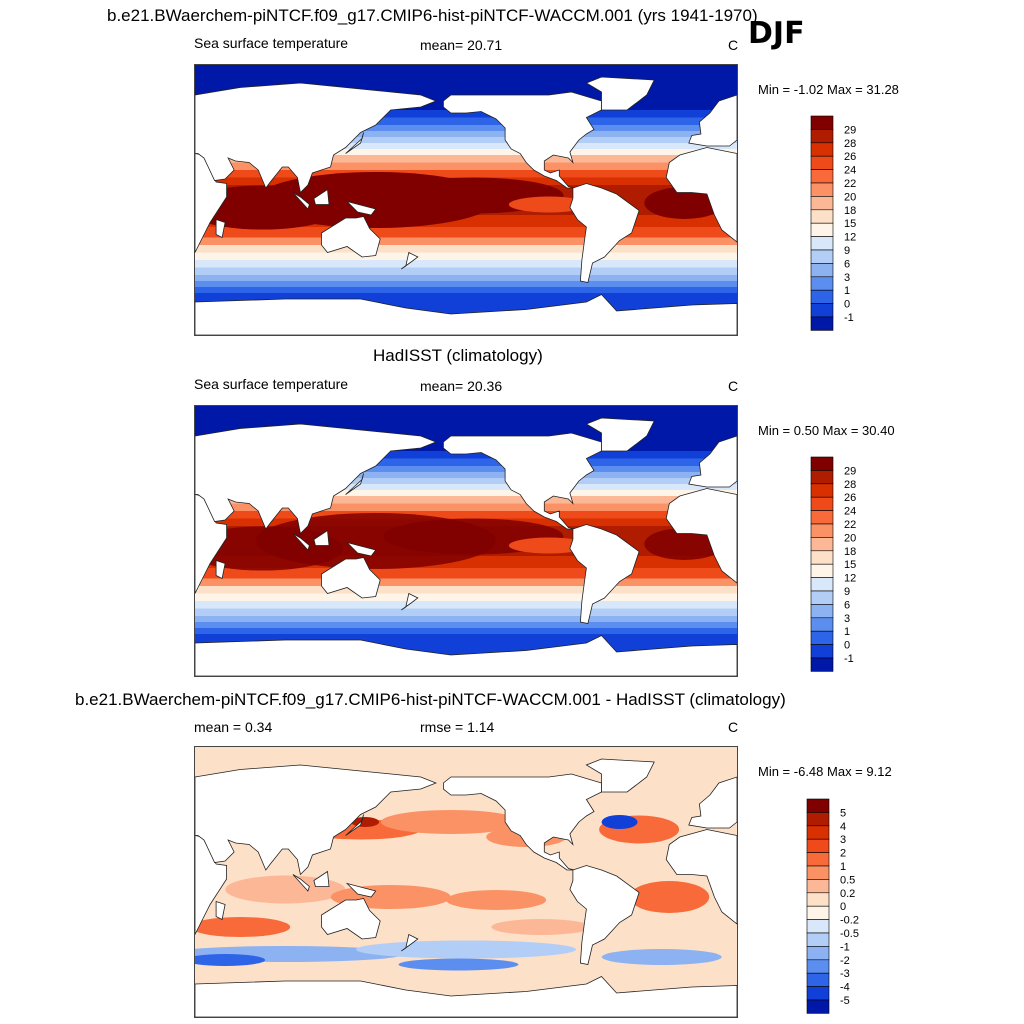 The width and height of the screenshot is (1024, 1024). What do you see at coordinates (461, 386) in the screenshot?
I see `panel2-mean-label: mean= 20.36` at bounding box center [461, 386].